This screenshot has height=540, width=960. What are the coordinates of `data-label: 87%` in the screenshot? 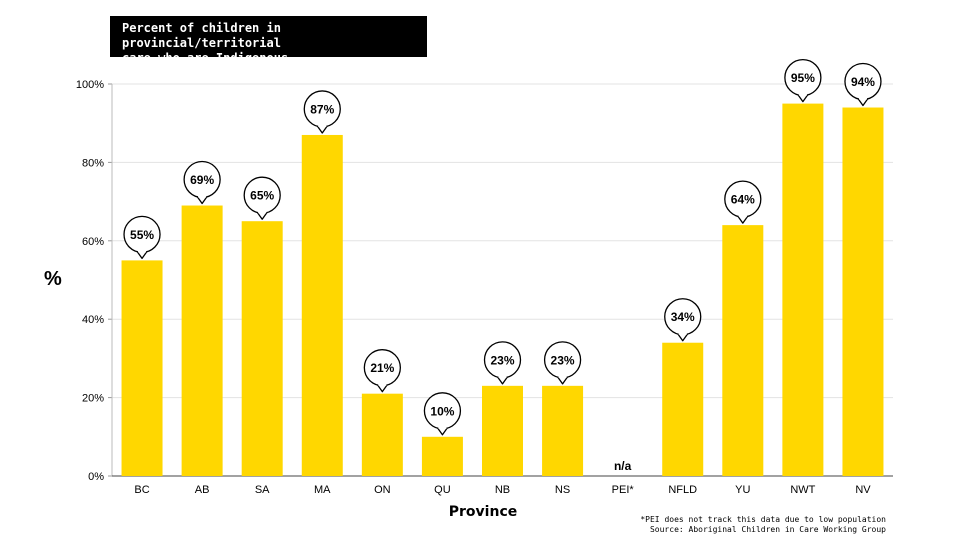 It's located at (322, 109).